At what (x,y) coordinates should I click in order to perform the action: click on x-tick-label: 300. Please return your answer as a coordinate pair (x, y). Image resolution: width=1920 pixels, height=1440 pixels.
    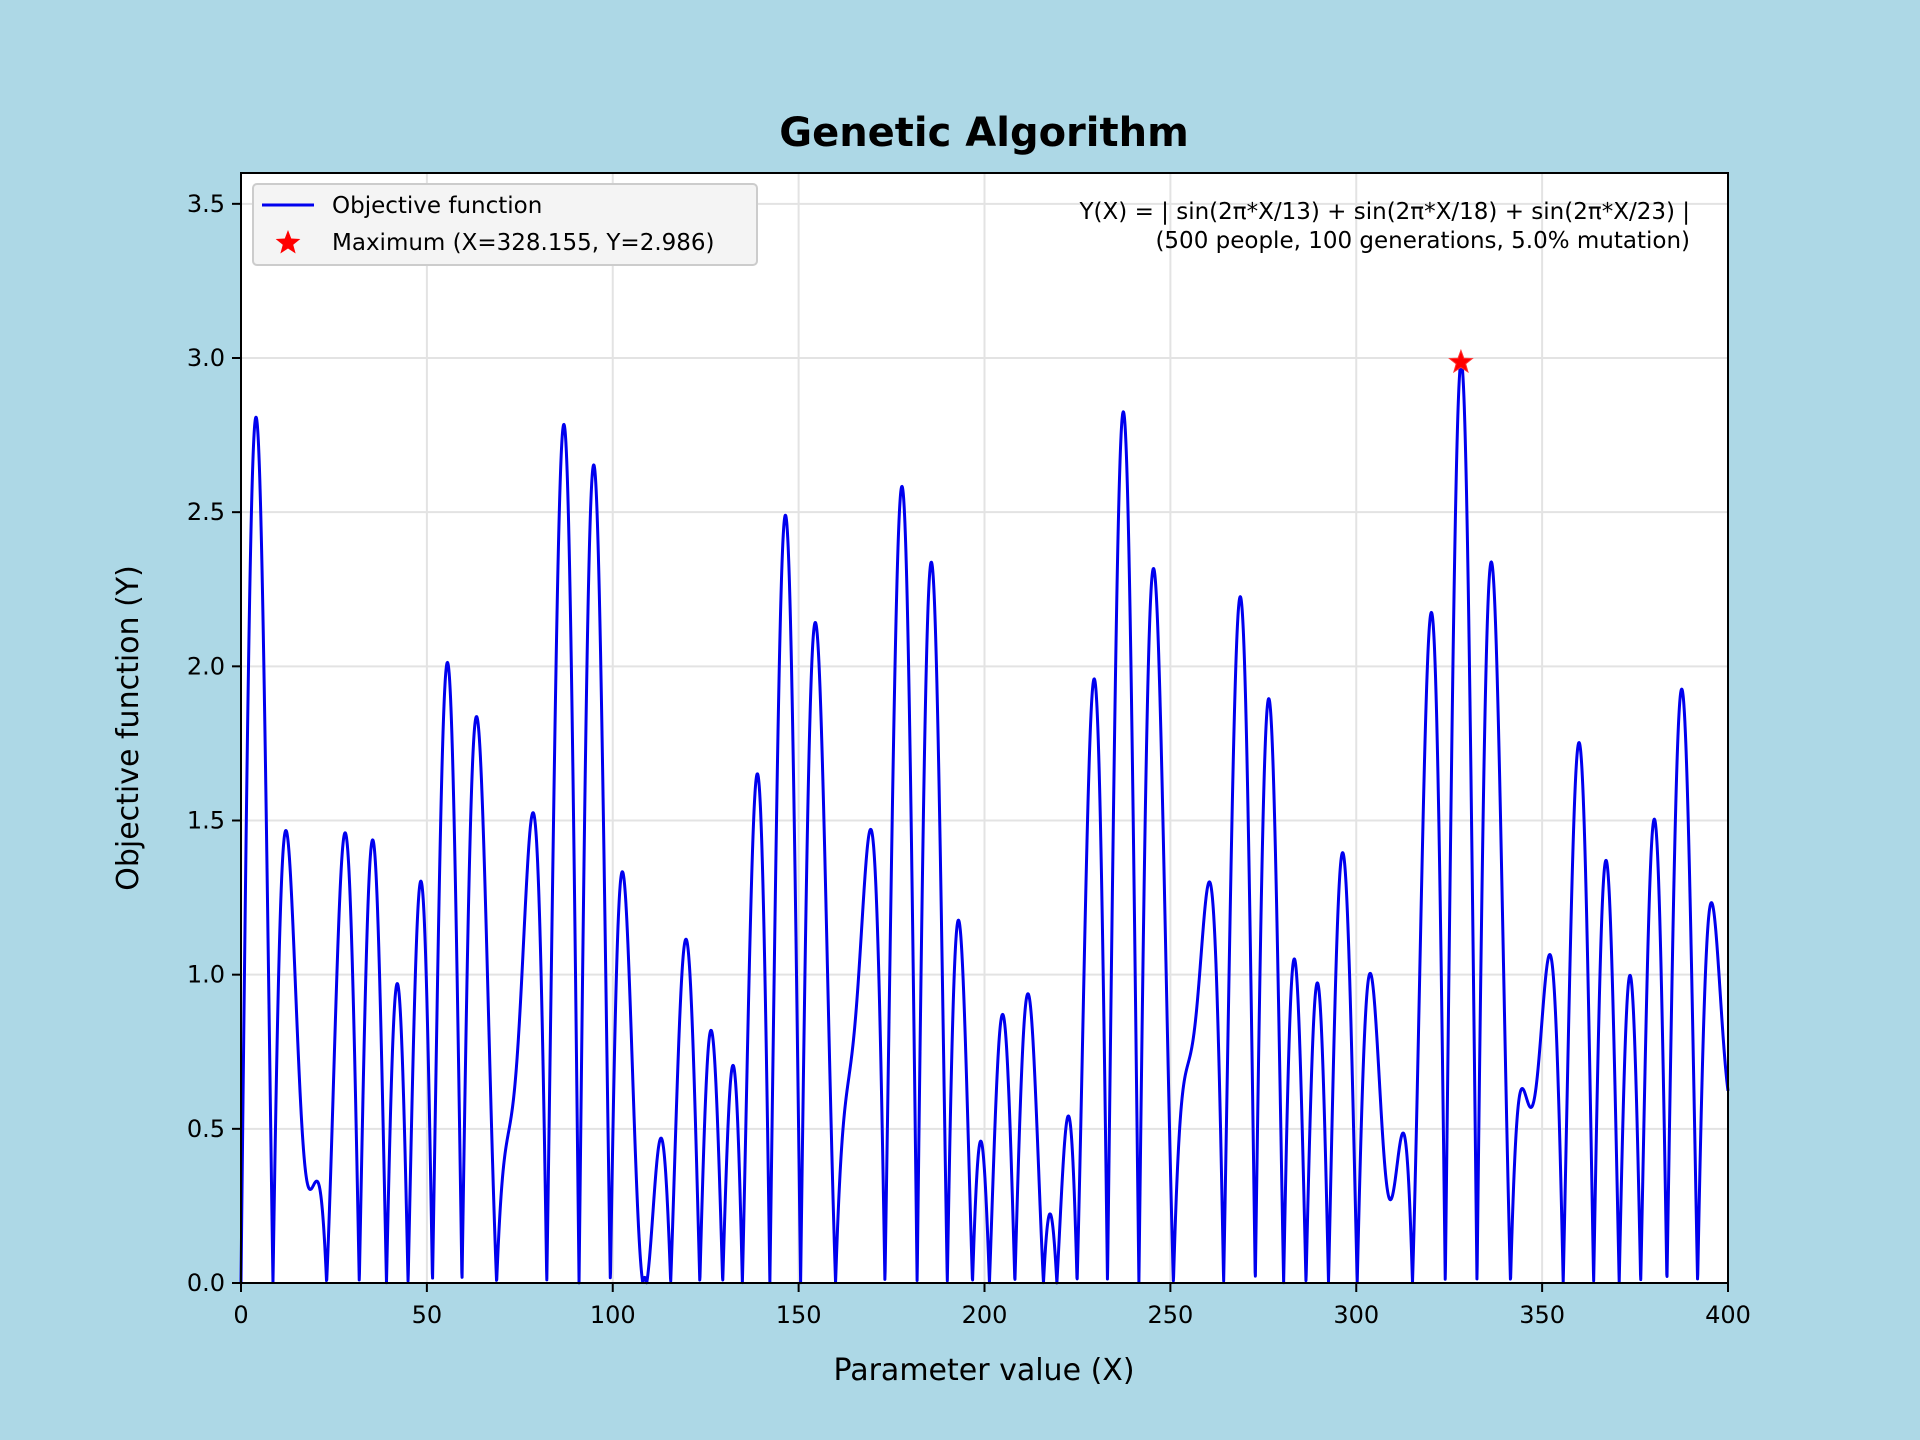
    Looking at the image, I should click on (1356, 1315).